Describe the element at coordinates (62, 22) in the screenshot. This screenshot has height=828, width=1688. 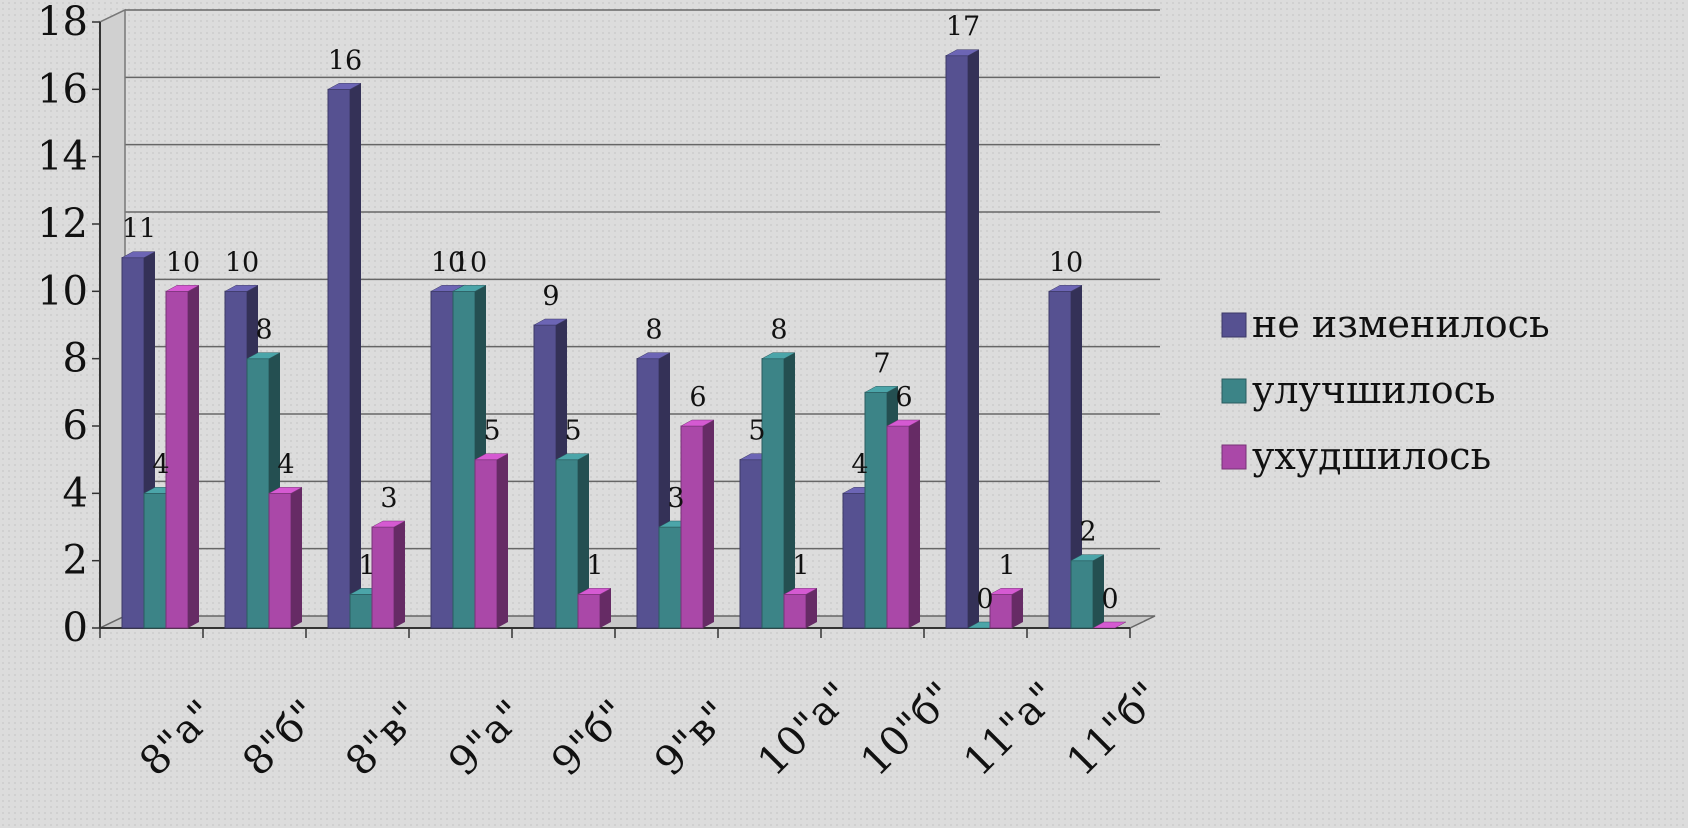
I see `y-tick-label: 18` at that location.